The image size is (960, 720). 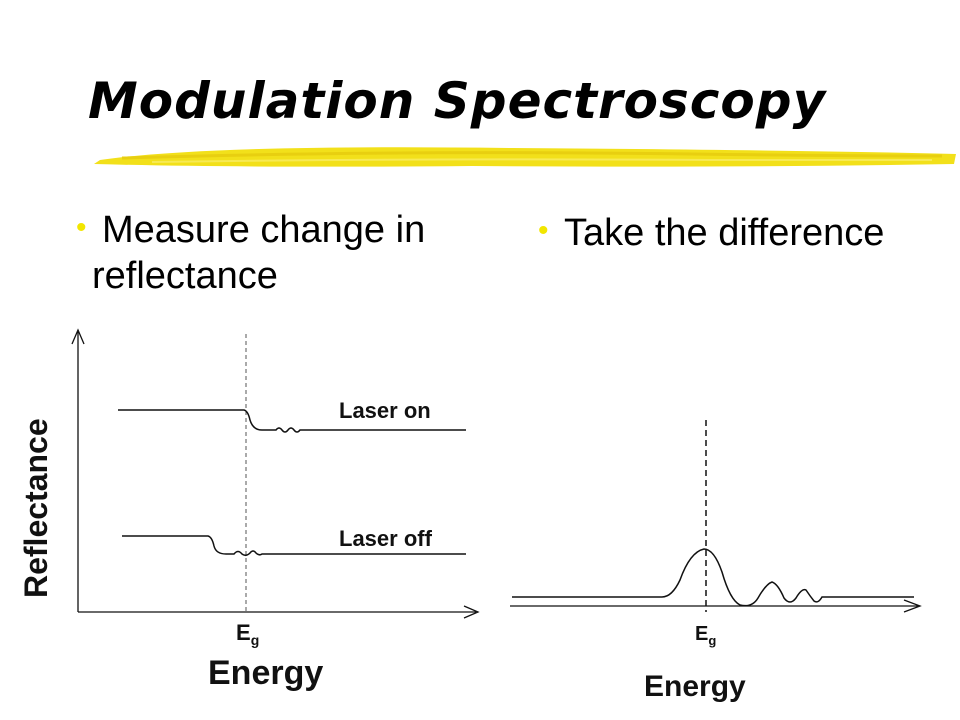 What do you see at coordinates (265, 673) in the screenshot?
I see `left-energy-label: Energy` at bounding box center [265, 673].